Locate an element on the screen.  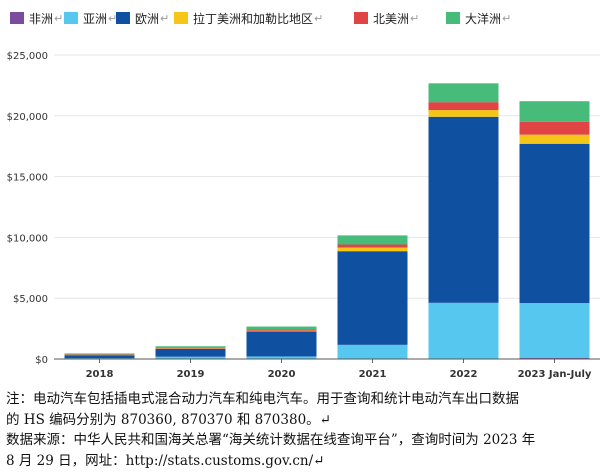
legend-label: 亚洲 is located at coordinates (95, 18).